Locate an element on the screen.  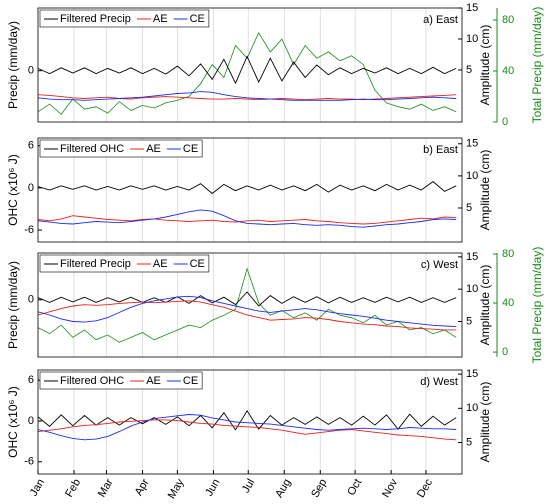
panel-annotation: d) West is located at coordinates (439, 382).